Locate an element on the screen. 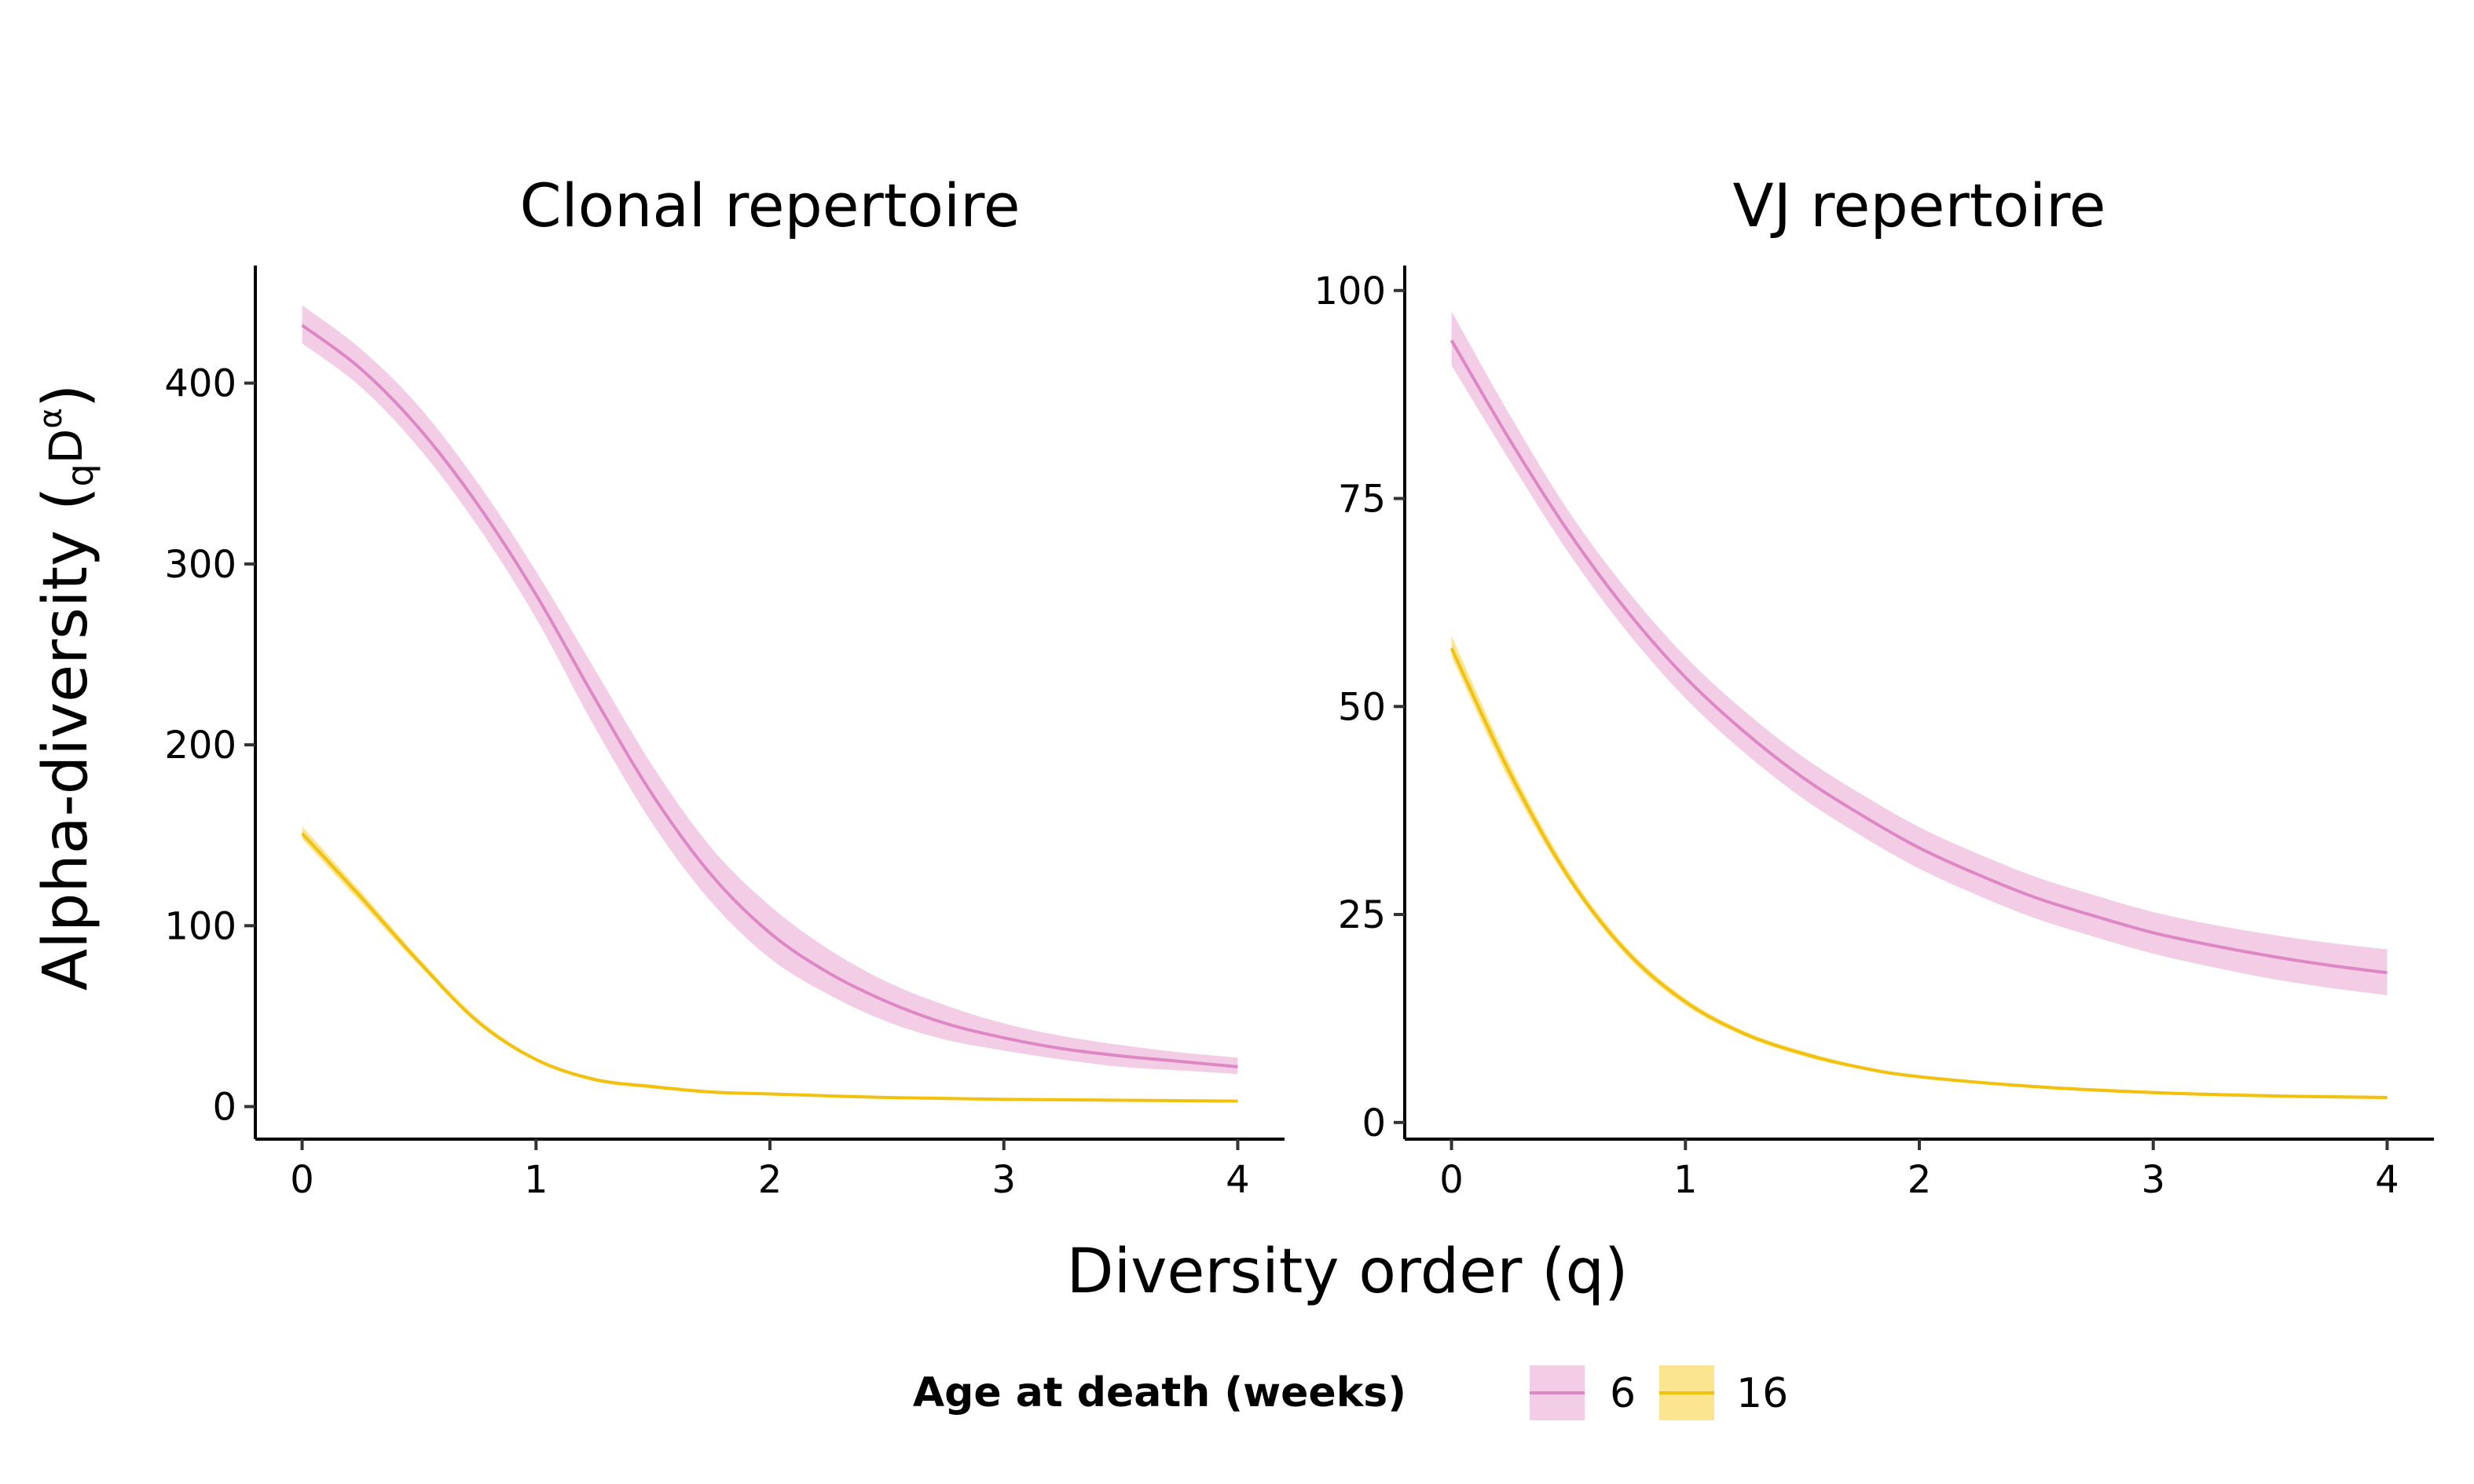 This screenshot has height=1484, width=2474. y-tick-label: 200 is located at coordinates (200, 746).